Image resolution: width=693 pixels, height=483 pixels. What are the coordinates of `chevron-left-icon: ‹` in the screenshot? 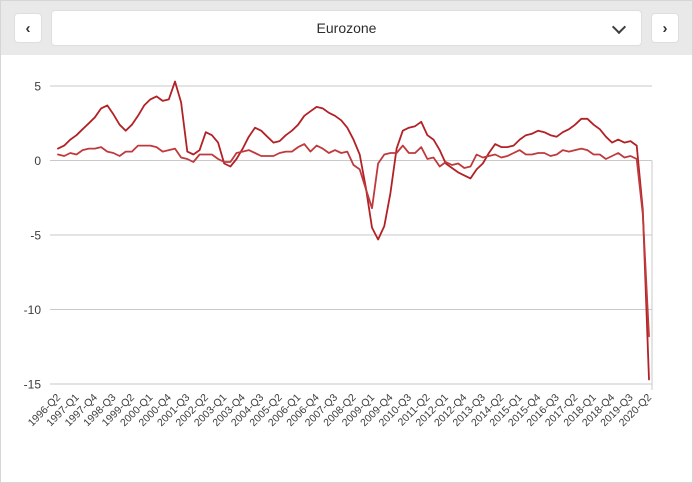 It's located at (28, 28).